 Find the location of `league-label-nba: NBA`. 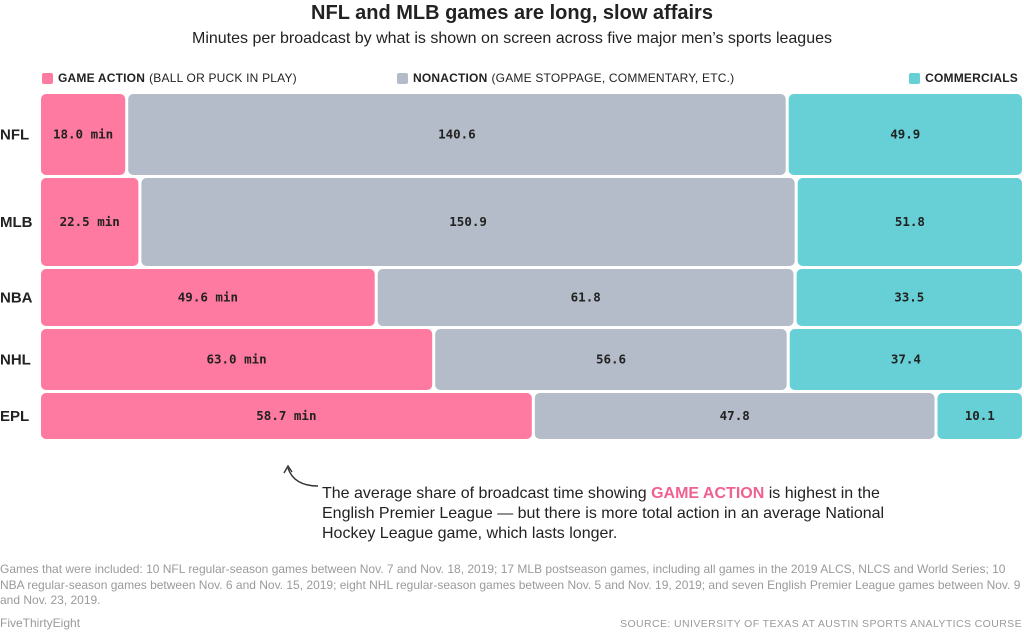

league-label-nba: NBA is located at coordinates (16, 298).